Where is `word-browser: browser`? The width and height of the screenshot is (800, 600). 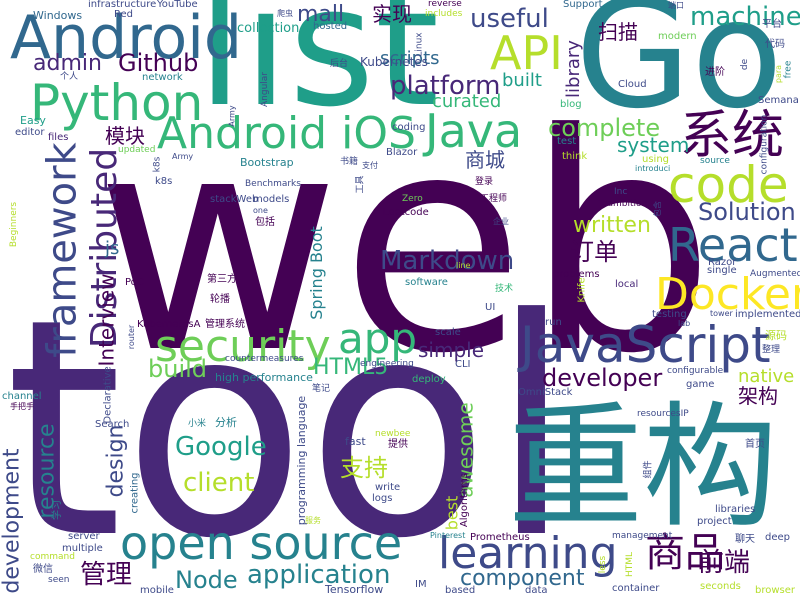 word-browser: browser is located at coordinates (775, 590).